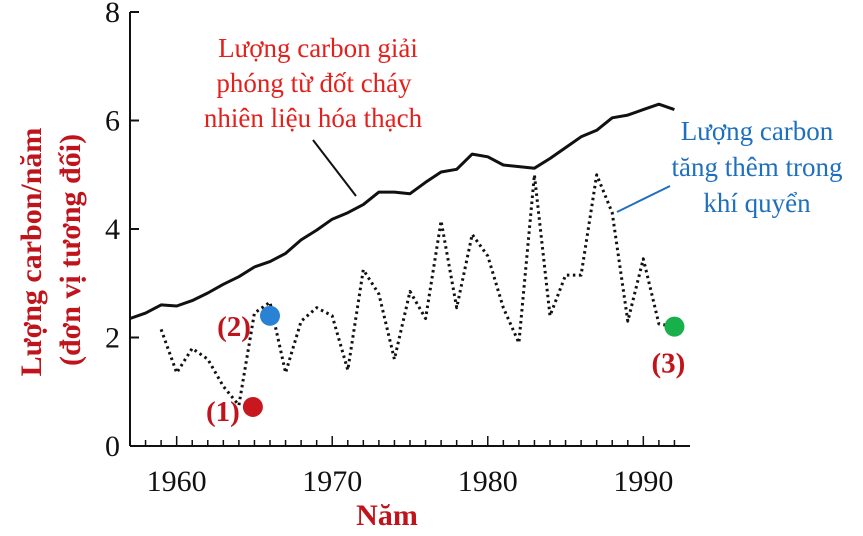  I want to click on y-tick-label: 8, so click(112, 14).